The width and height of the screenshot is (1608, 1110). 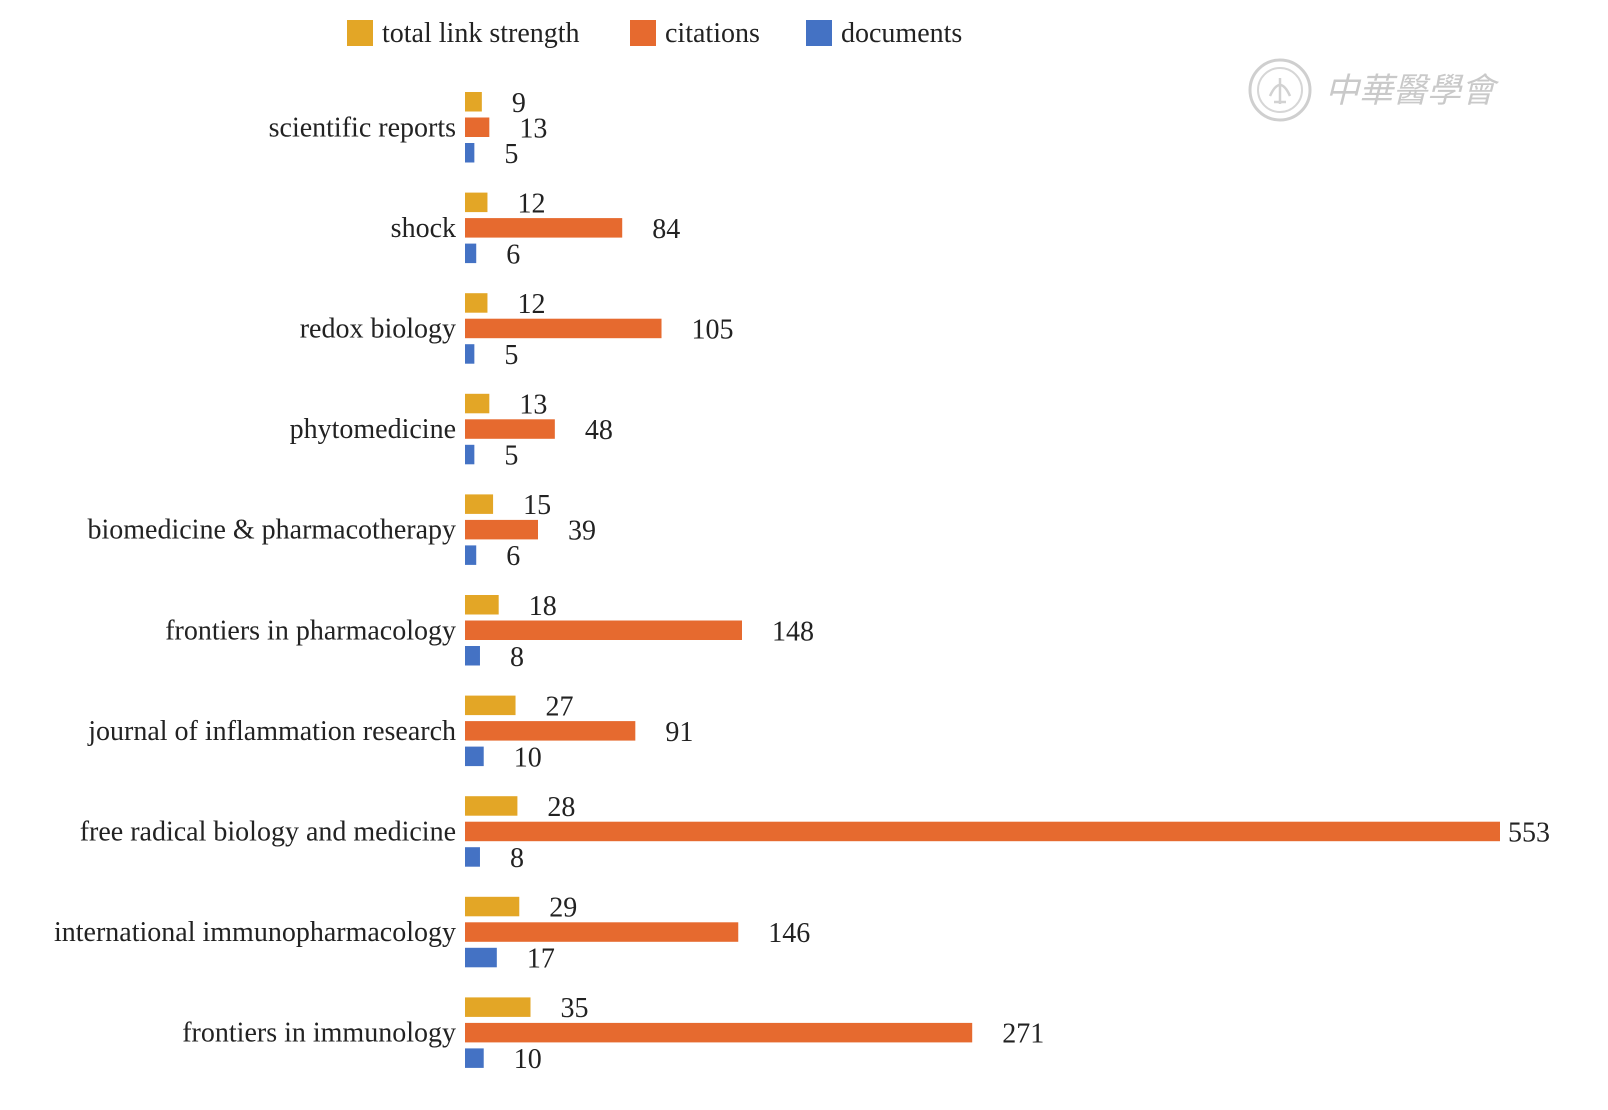 What do you see at coordinates (473, 102) in the screenshot?
I see `bar-total-link-strength-scientific-reports` at bounding box center [473, 102].